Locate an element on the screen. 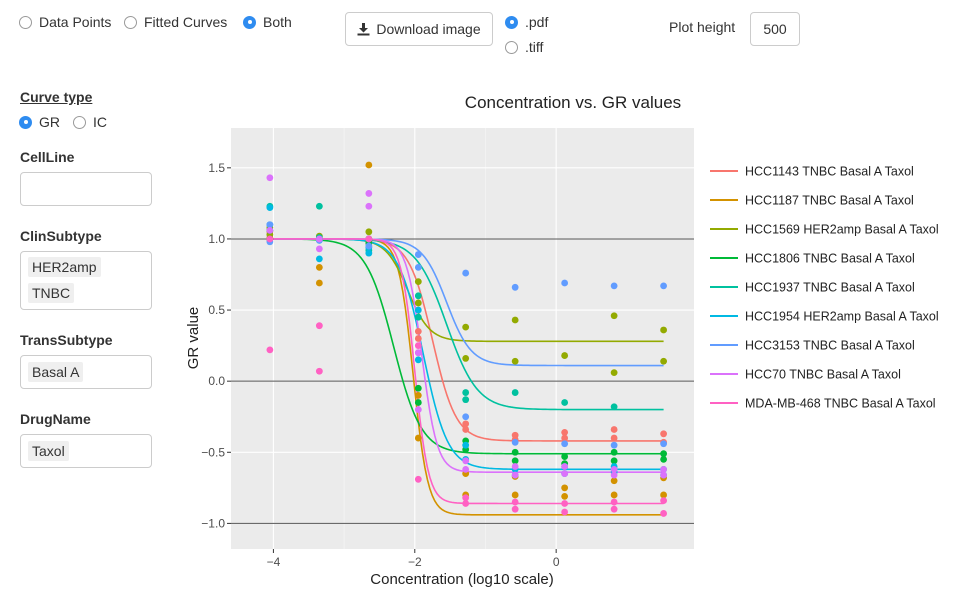  y-tick-label-3: 0.0 is located at coordinates (216, 381).